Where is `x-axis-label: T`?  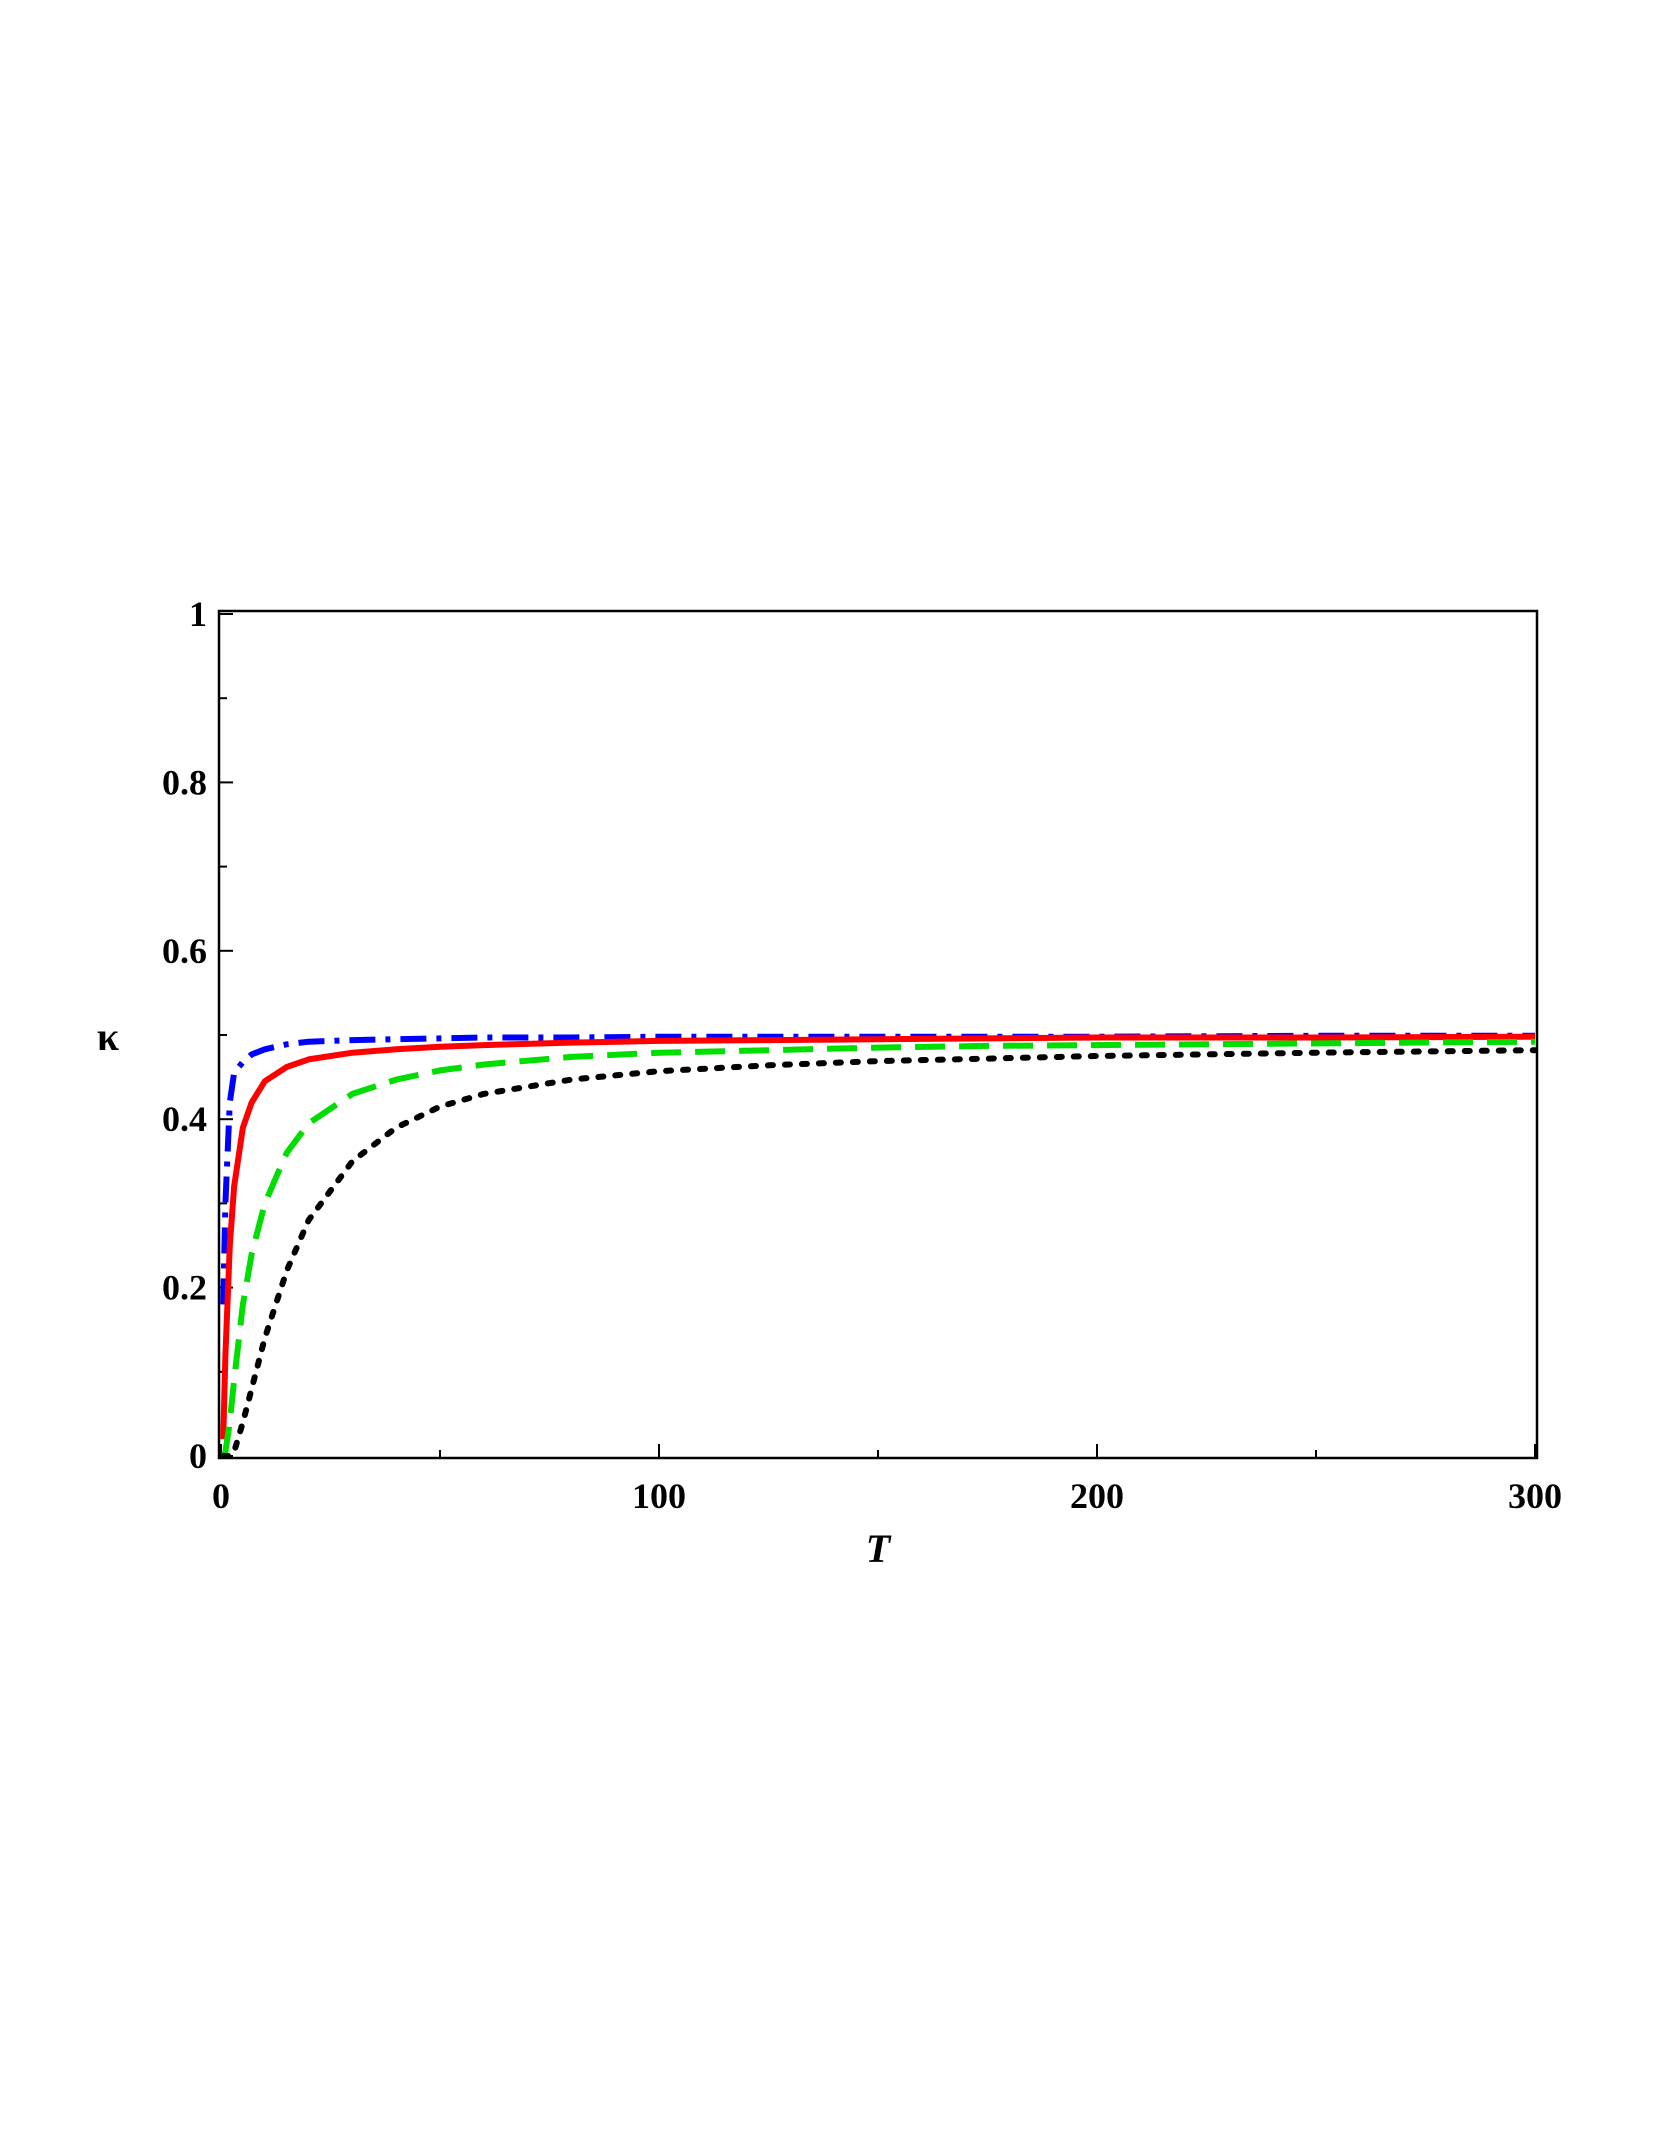
x-axis-label: T is located at coordinates (879, 1548).